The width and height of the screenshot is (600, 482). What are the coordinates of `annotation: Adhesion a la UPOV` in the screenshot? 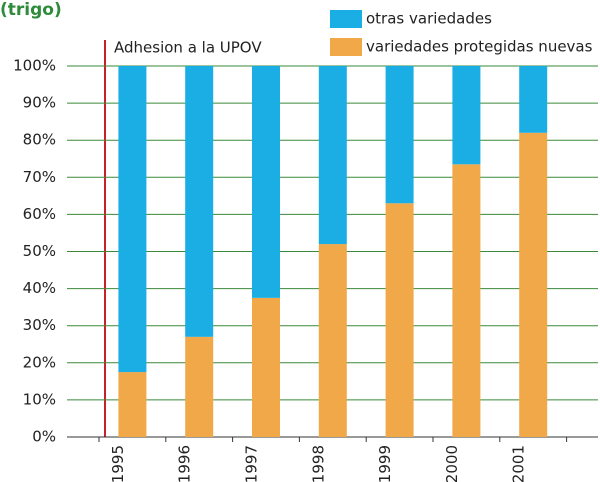 It's located at (188, 48).